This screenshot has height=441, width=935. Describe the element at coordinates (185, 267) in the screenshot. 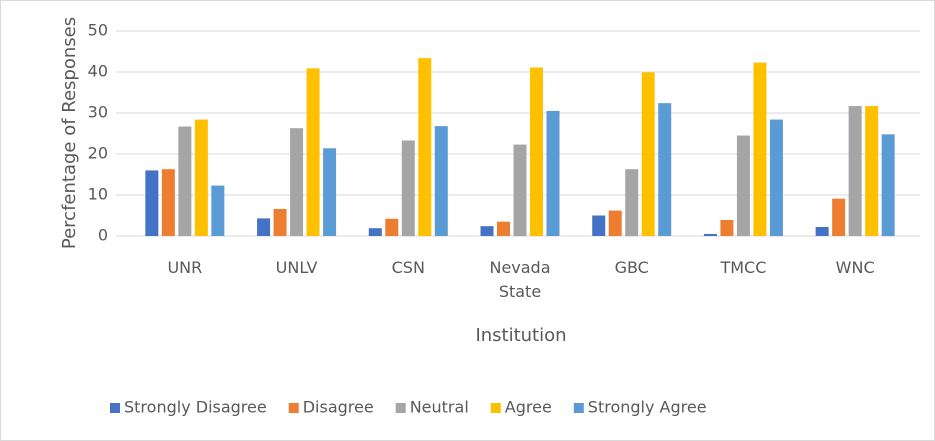

I see `x-tick-label: UNR` at that location.